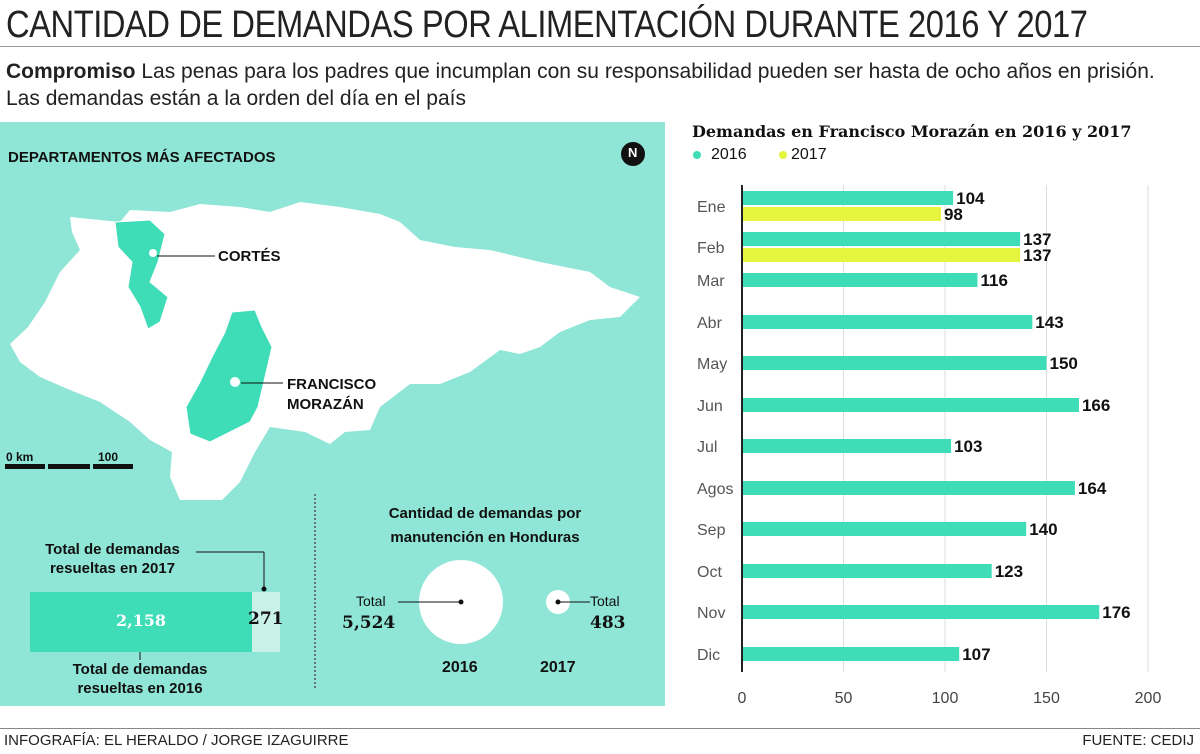 This screenshot has height=754, width=1200. I want to click on bar-value-label: 123, so click(1009, 571).